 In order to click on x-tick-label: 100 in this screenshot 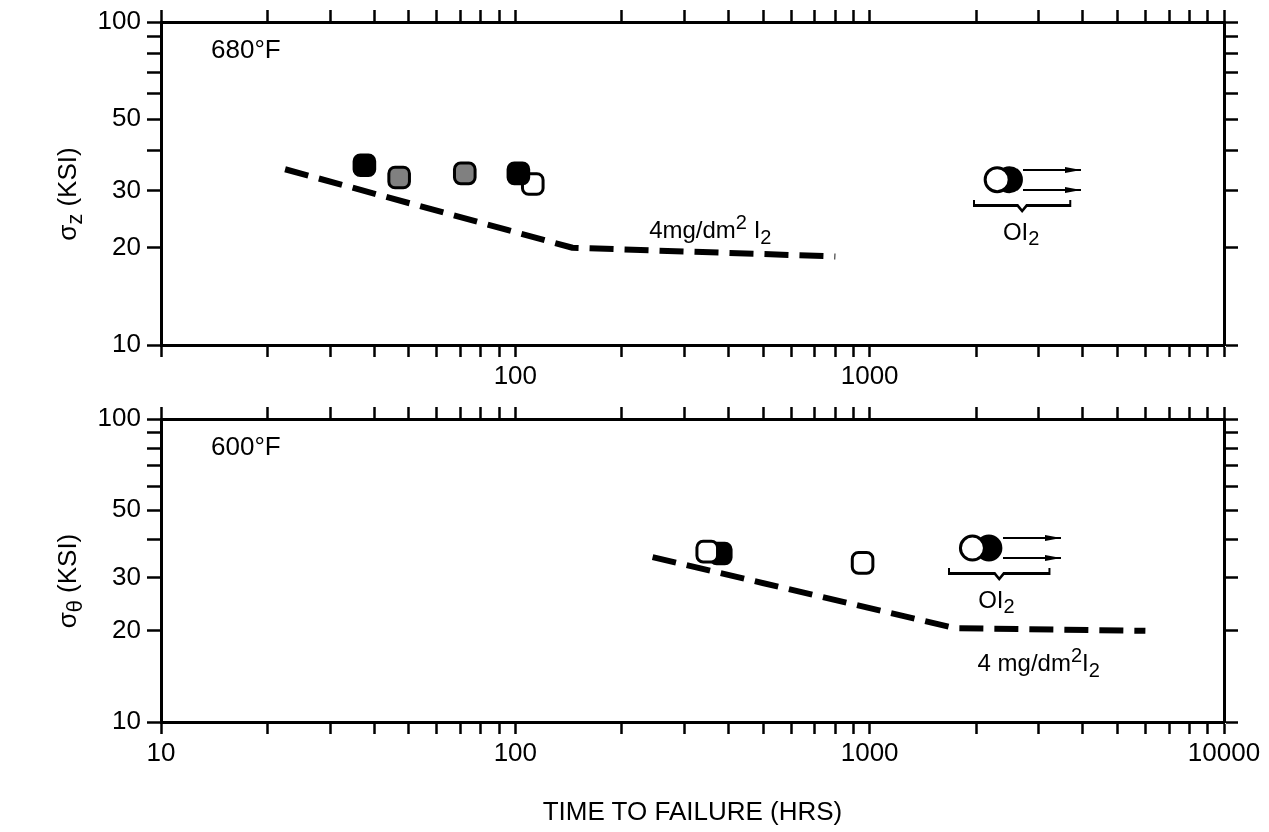, I will do `click(515, 751)`.